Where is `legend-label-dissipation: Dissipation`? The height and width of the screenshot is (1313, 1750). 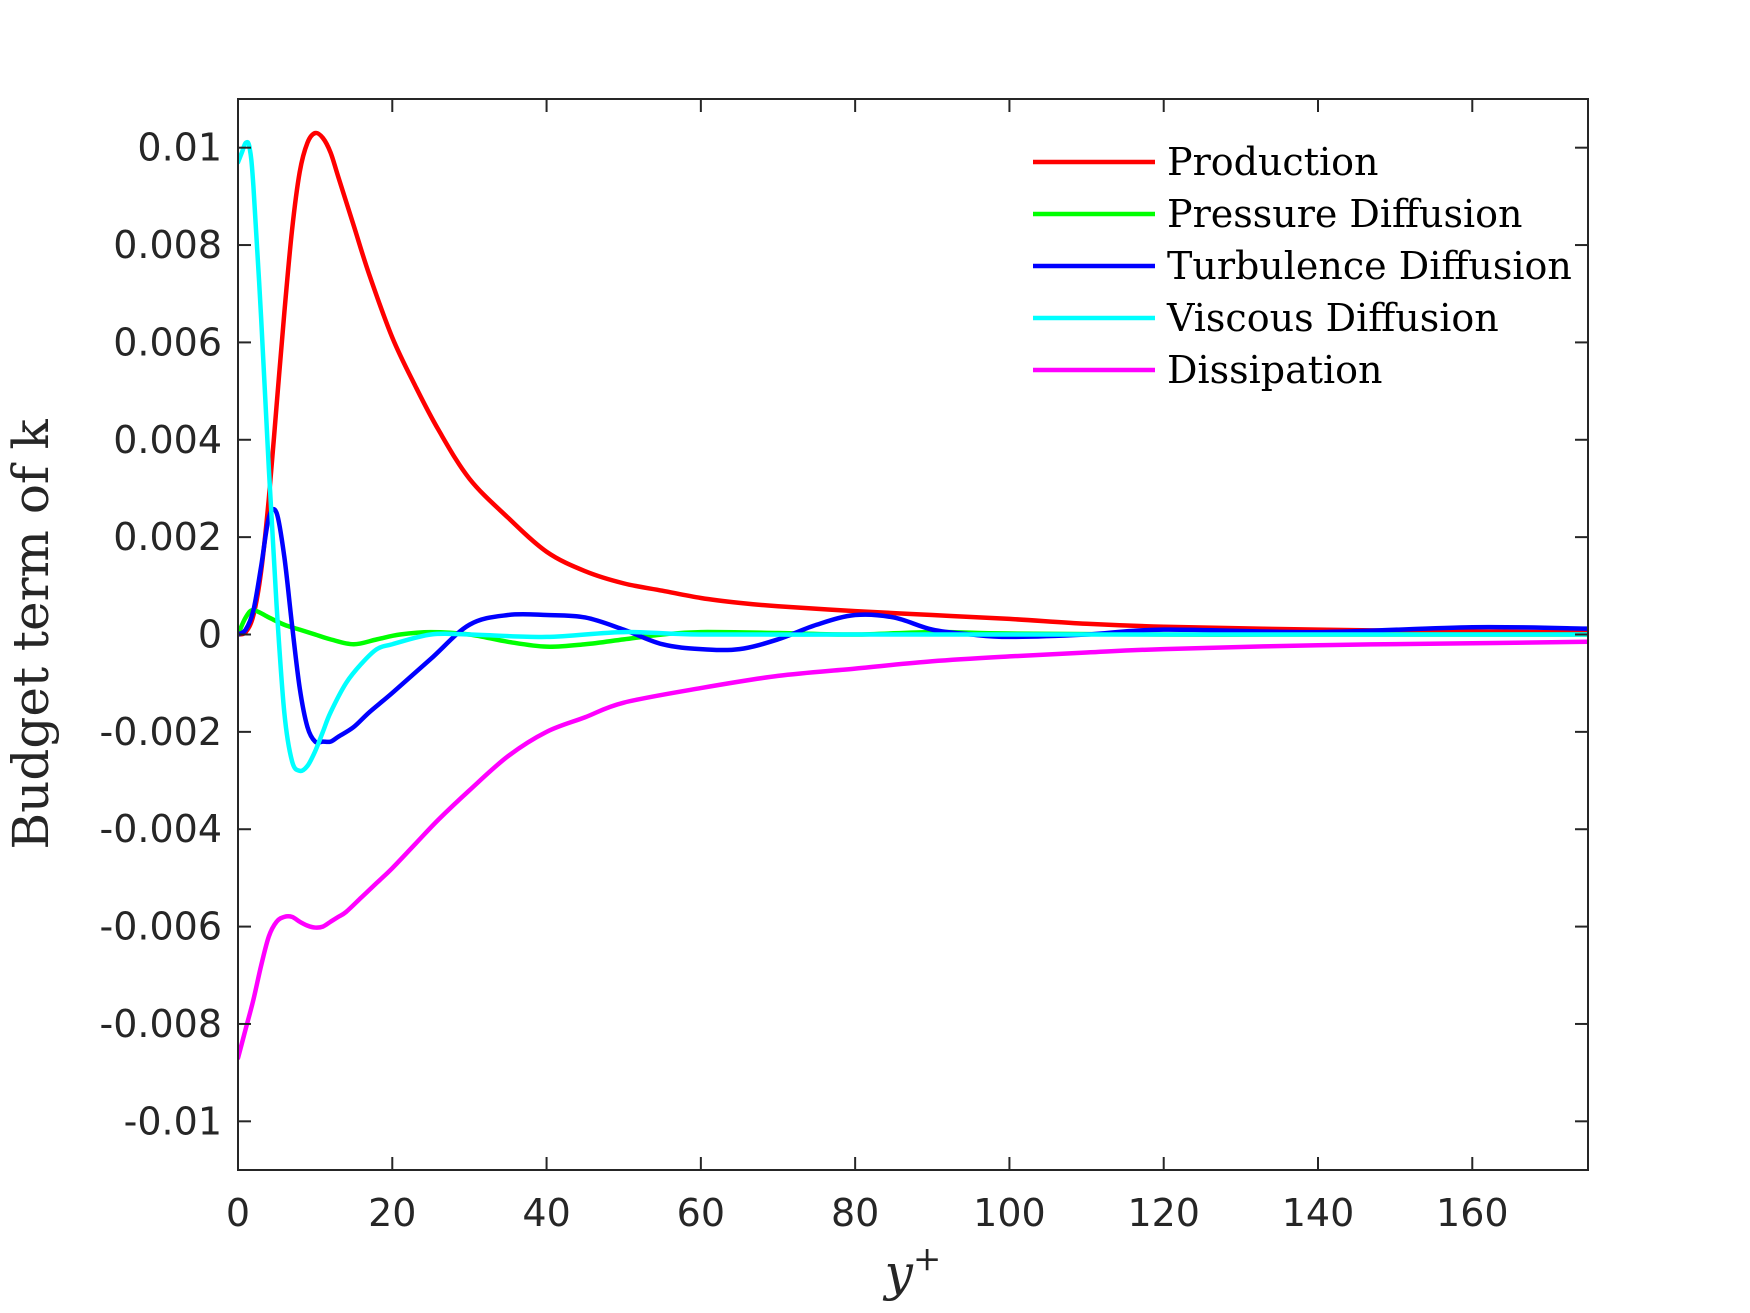
legend-label-dissipation: Dissipation is located at coordinates (1275, 370).